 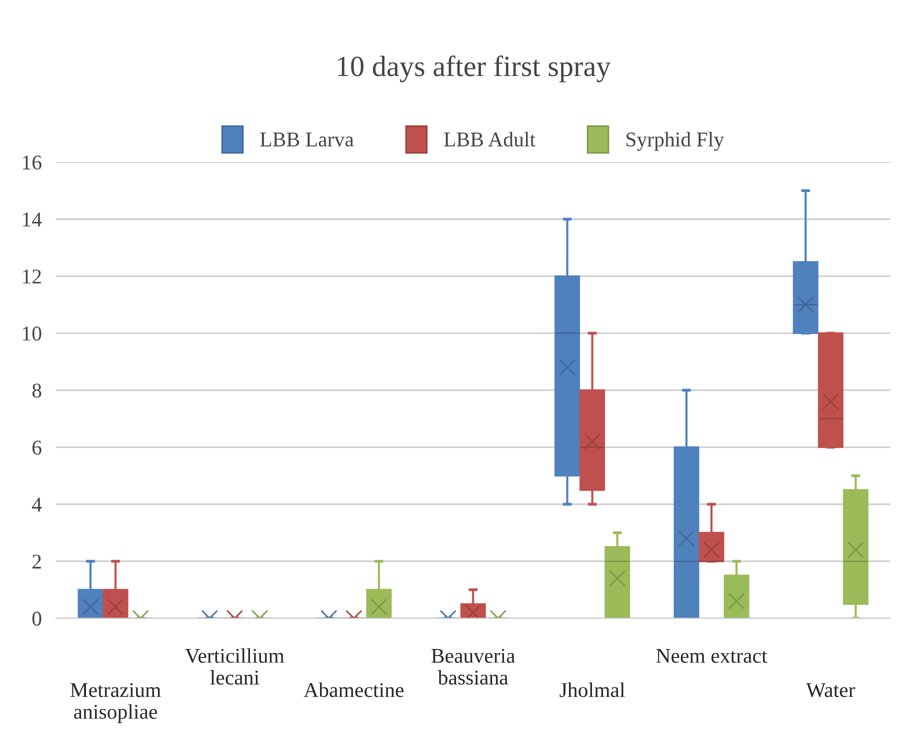 What do you see at coordinates (37, 619) in the screenshot?
I see `y-tick-label: 0` at bounding box center [37, 619].